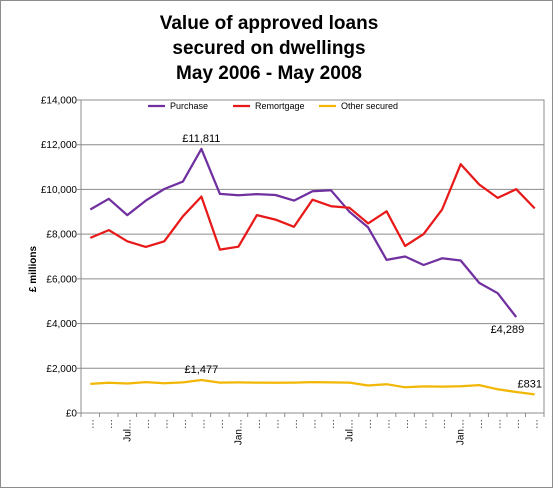  What do you see at coordinates (269, 23) in the screenshot?
I see `chart-title-line-1: Value of approved loans` at bounding box center [269, 23].